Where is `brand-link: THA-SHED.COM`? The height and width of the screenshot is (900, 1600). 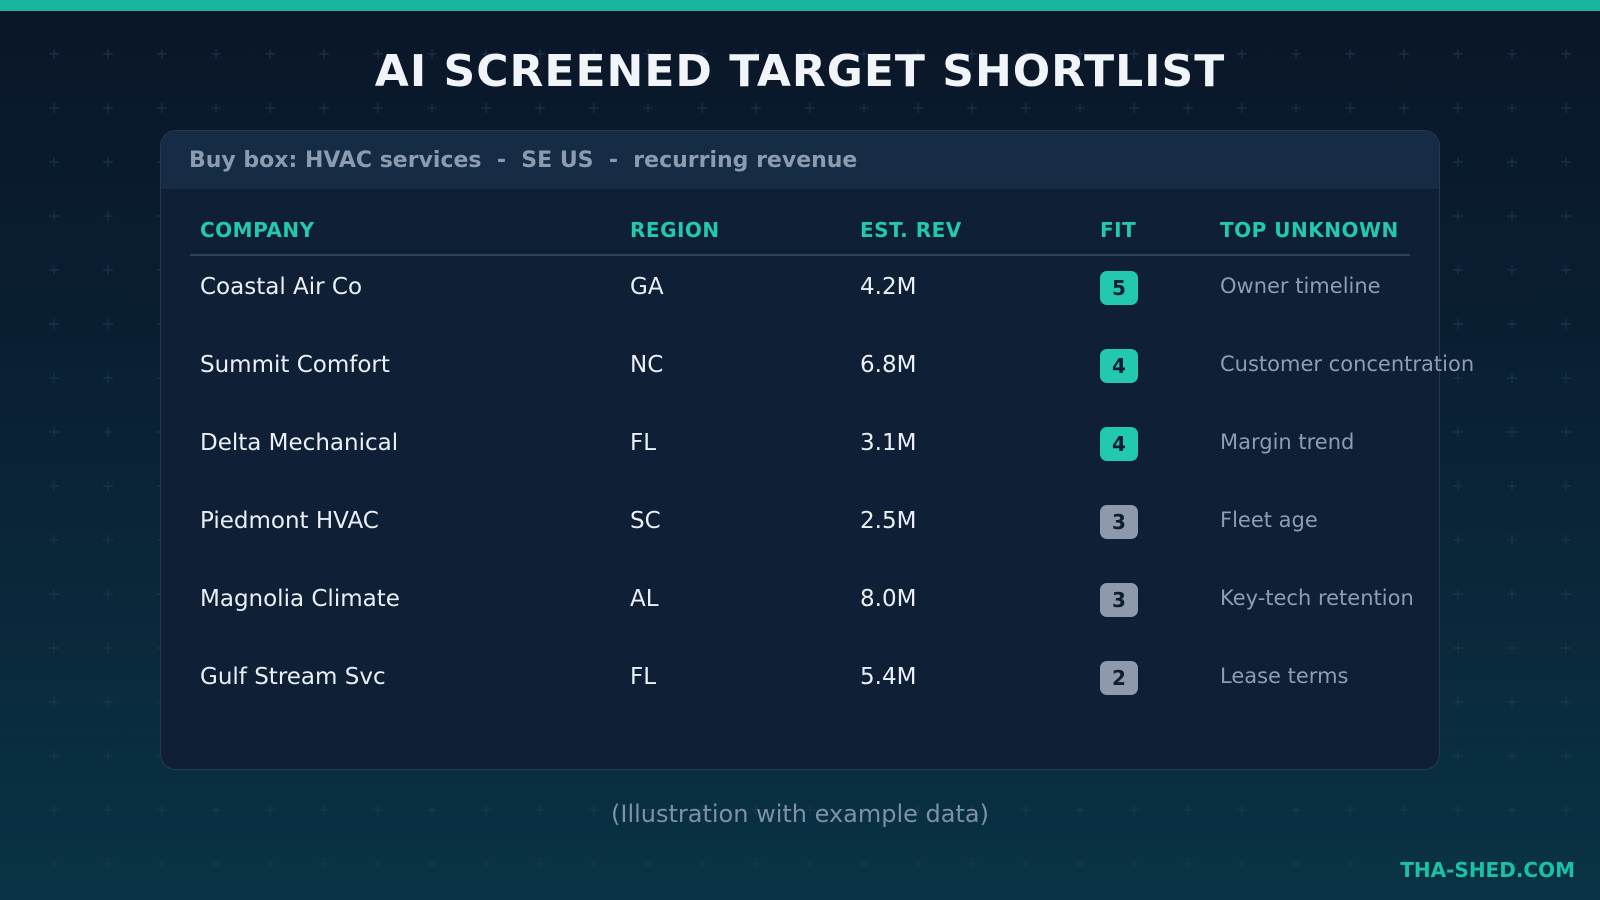 brand-link: THA-SHED.COM is located at coordinates (1487, 870).